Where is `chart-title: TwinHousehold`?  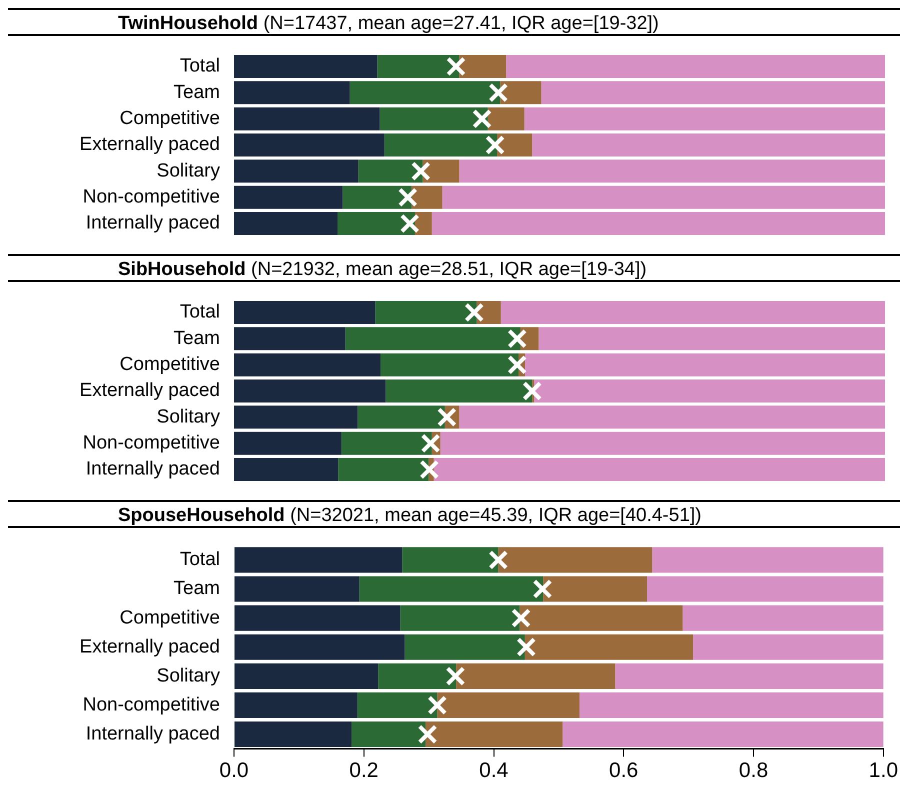
chart-title: TwinHousehold is located at coordinates (188, 23).